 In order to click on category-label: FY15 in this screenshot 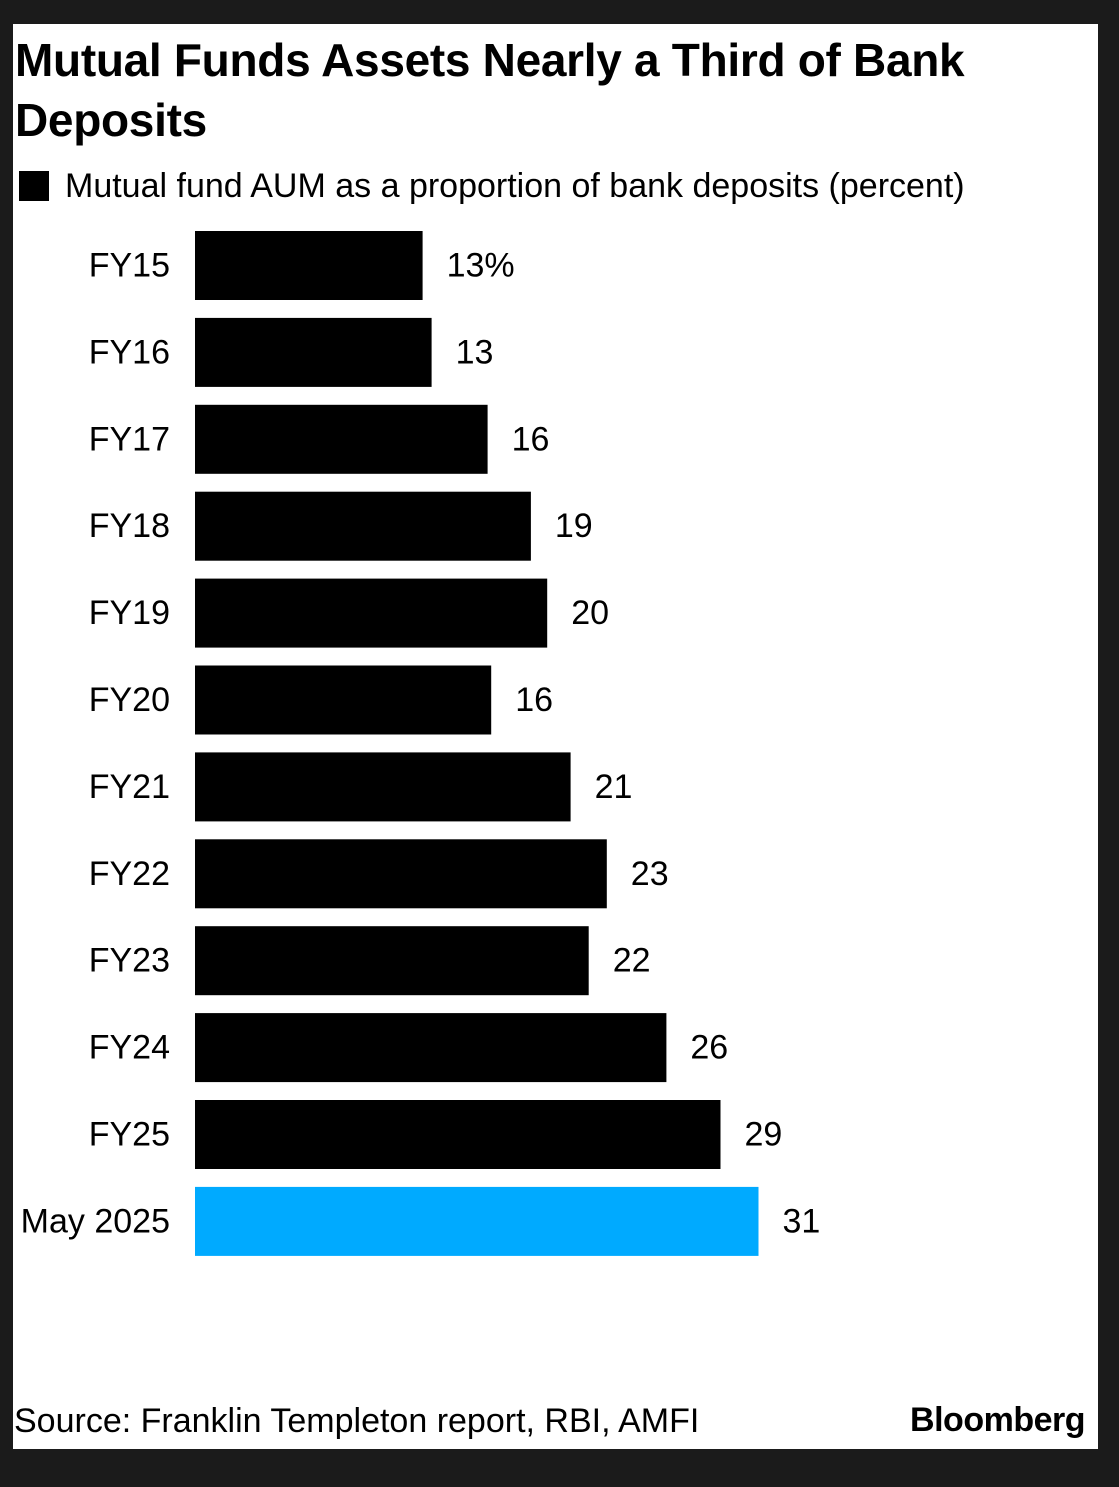, I will do `click(129, 266)`.